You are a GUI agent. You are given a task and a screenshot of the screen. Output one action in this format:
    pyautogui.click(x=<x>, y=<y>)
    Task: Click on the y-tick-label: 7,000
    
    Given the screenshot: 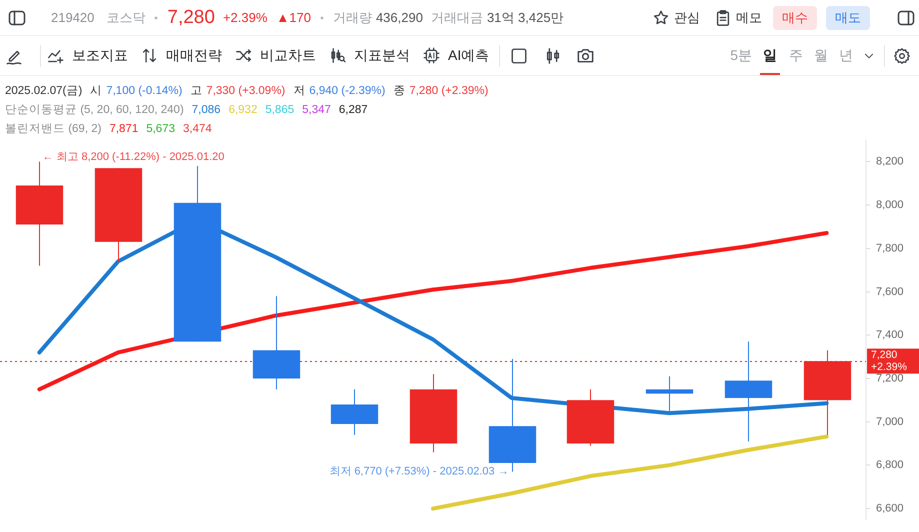 What is the action you would take?
    pyautogui.click(x=890, y=422)
    